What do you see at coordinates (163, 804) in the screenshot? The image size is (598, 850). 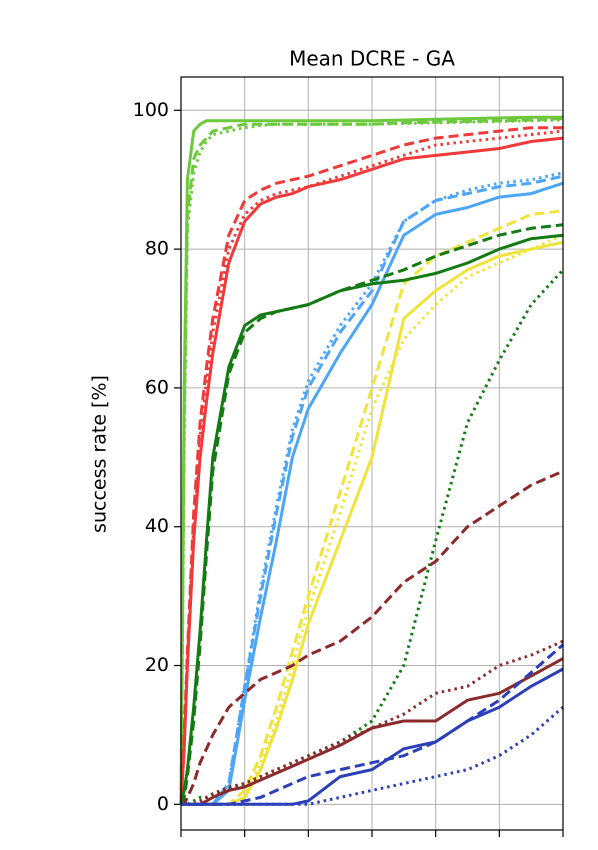 I see `y-tick-label: 0` at bounding box center [163, 804].